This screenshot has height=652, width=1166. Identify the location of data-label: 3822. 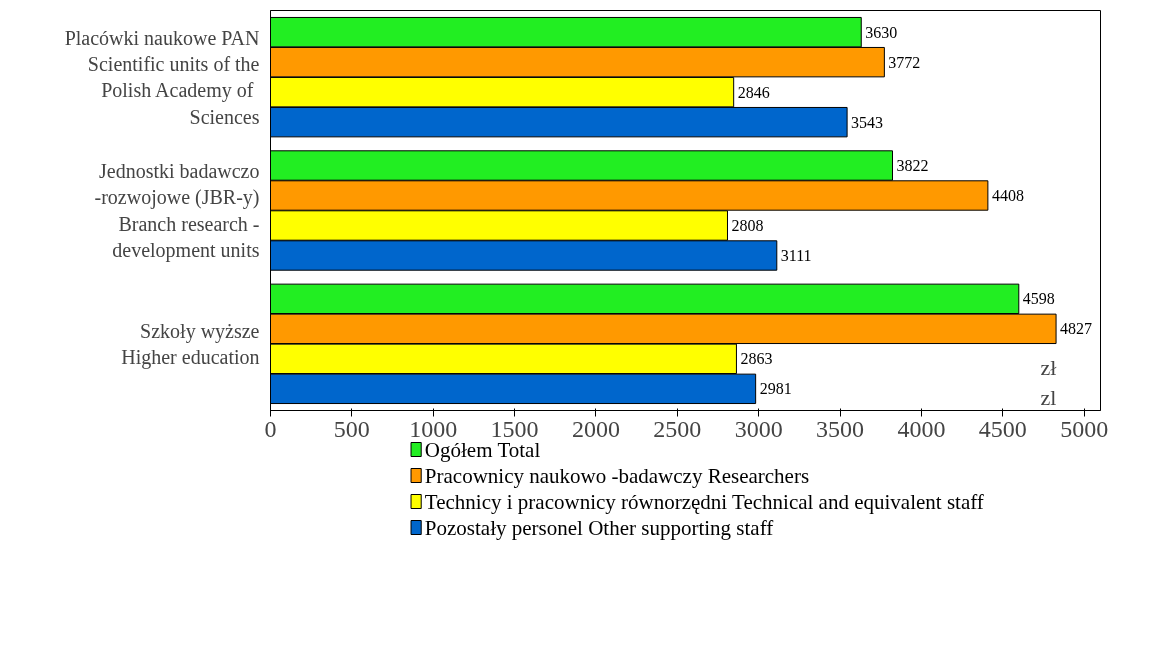
(912, 165).